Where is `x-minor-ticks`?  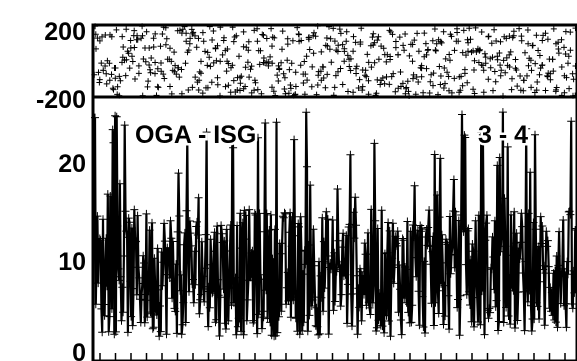 x-minor-ticks is located at coordinates (332, 357).